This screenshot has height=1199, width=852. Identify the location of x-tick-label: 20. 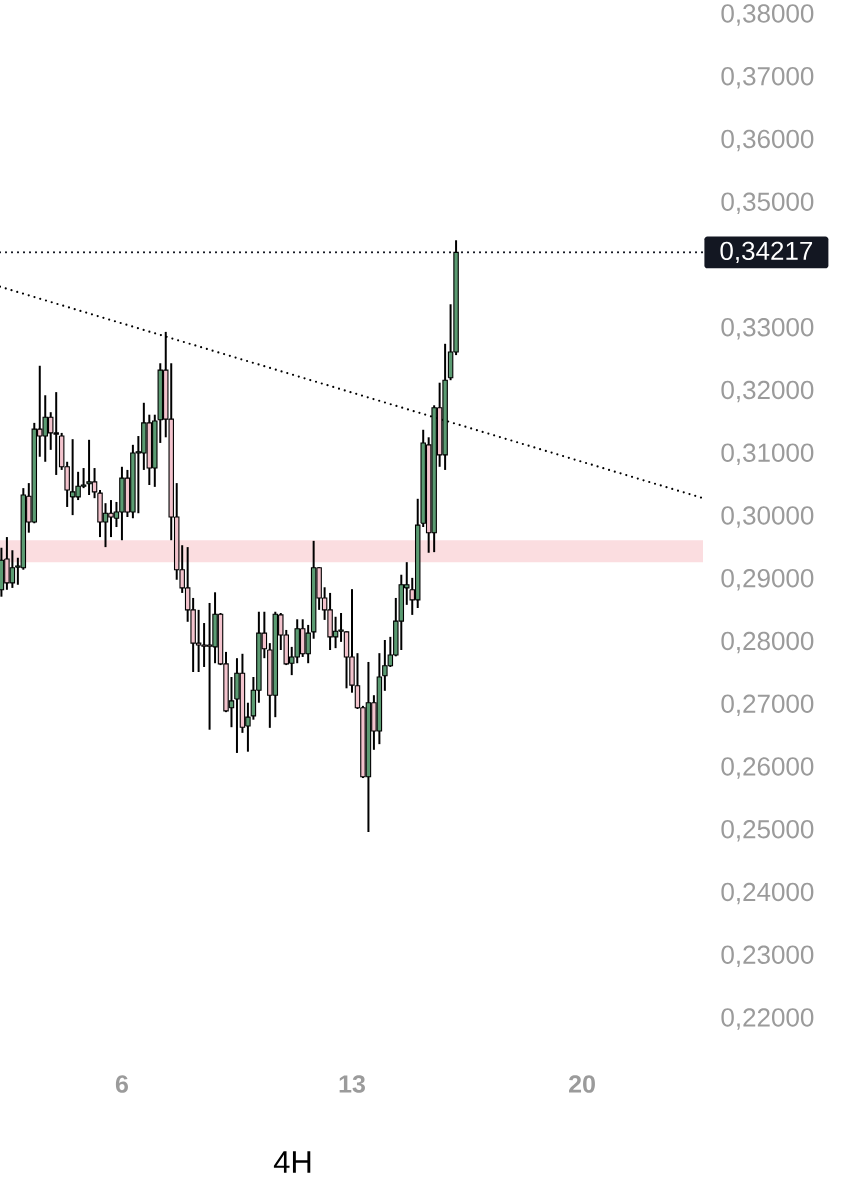
(582, 1084).